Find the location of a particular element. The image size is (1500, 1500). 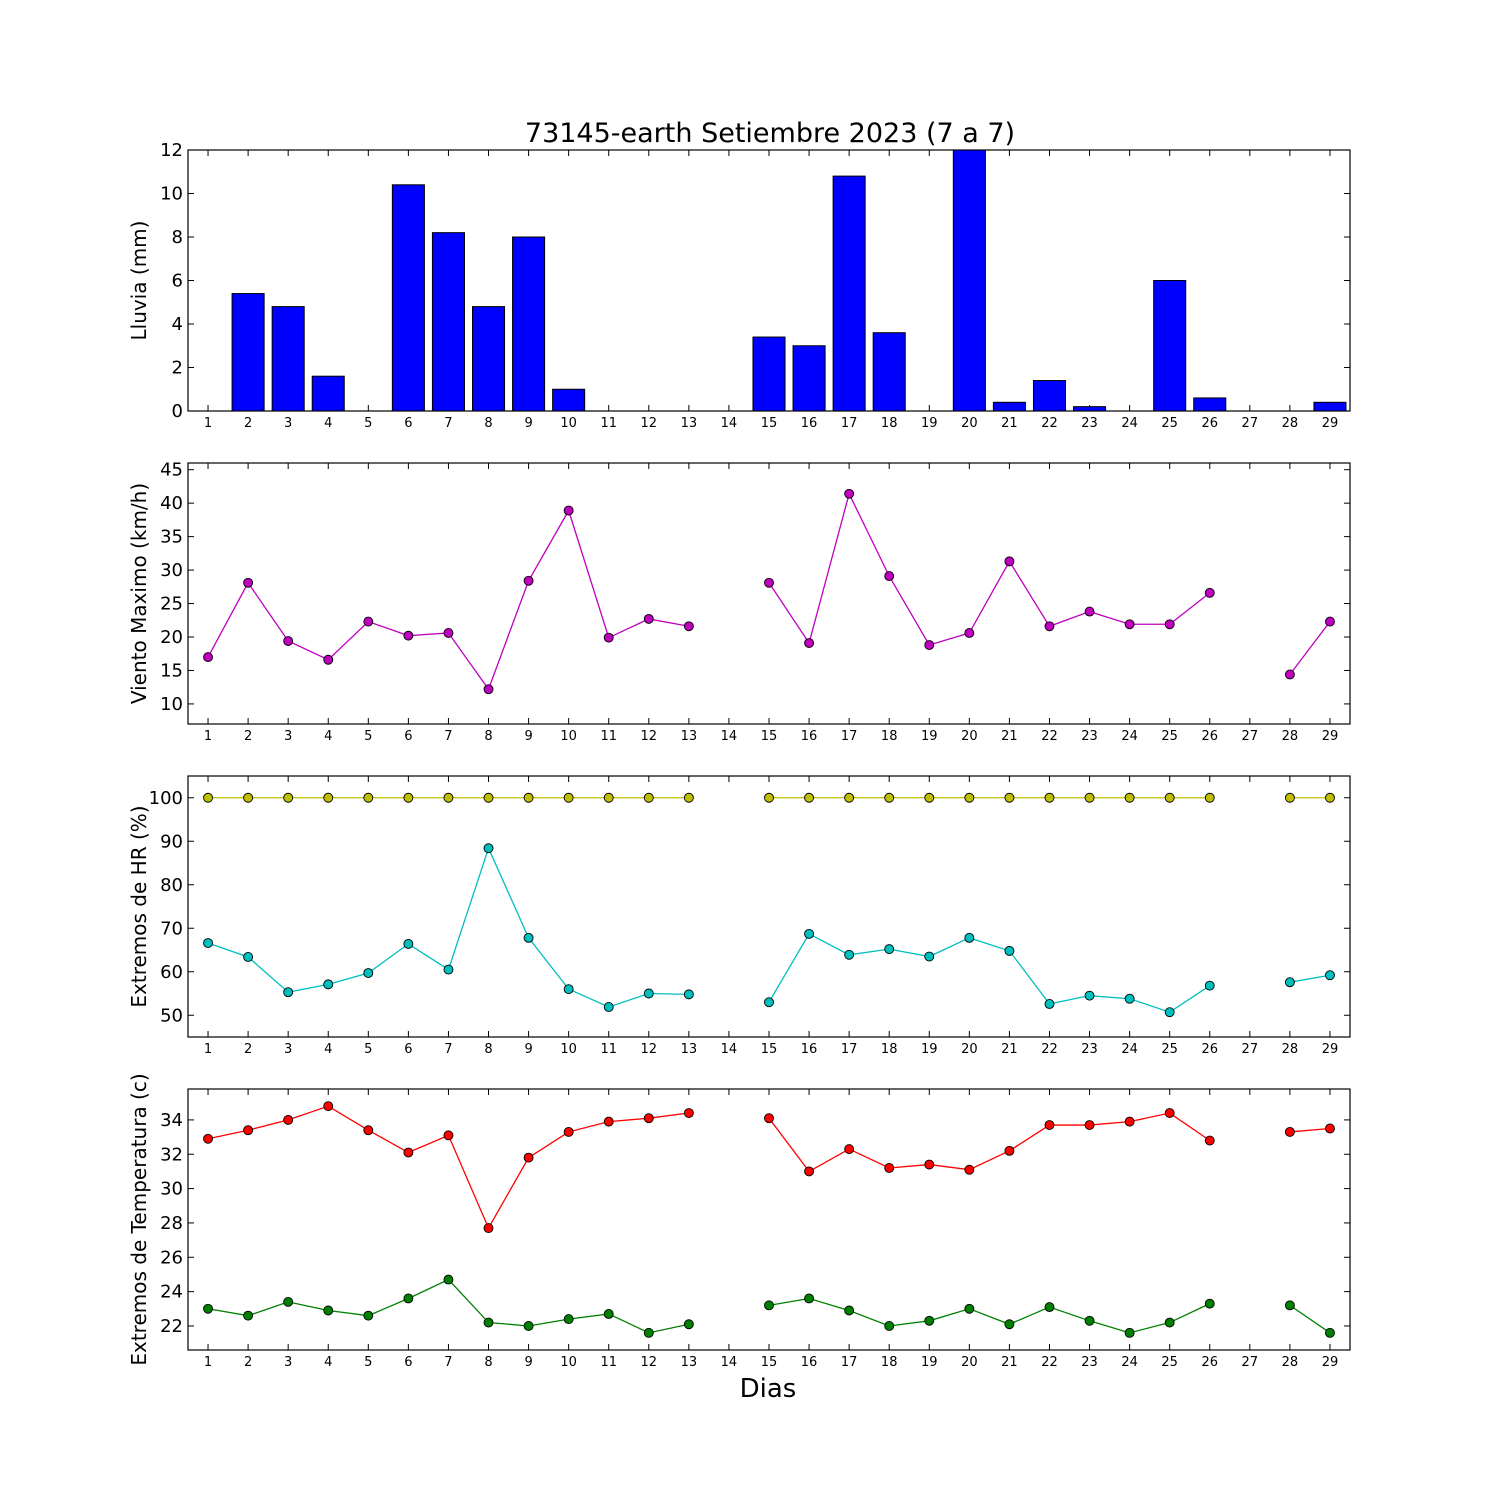

x-tick-label: 8 is located at coordinates (488, 423).